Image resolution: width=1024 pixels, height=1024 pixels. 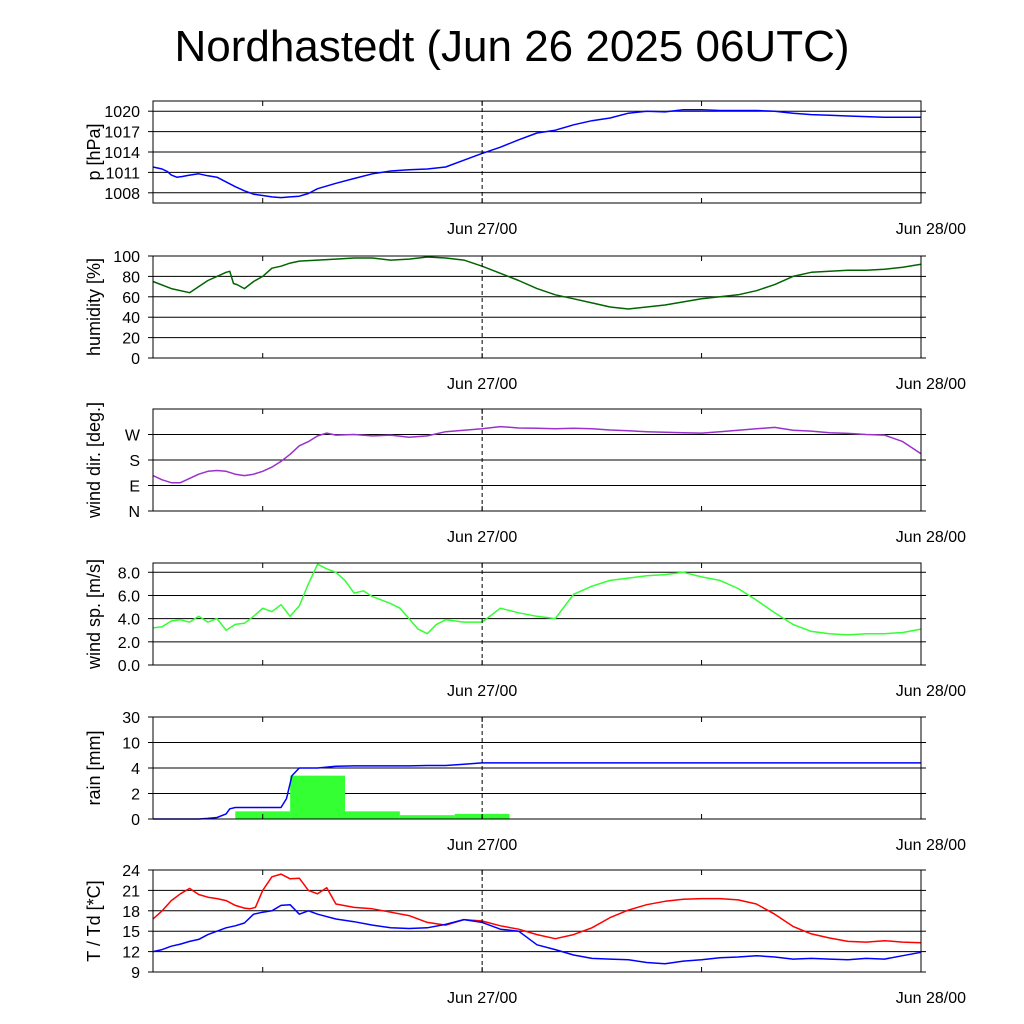 What do you see at coordinates (131, 871) in the screenshot?
I see `y-tick-label: 24` at bounding box center [131, 871].